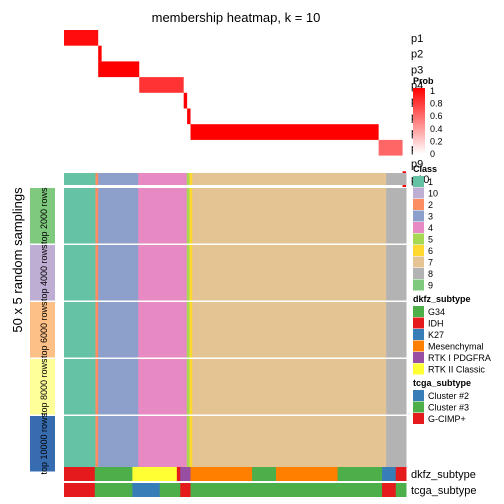  Describe the element at coordinates (430, 240) in the screenshot. I see `legend-label-class-5: 5` at that location.